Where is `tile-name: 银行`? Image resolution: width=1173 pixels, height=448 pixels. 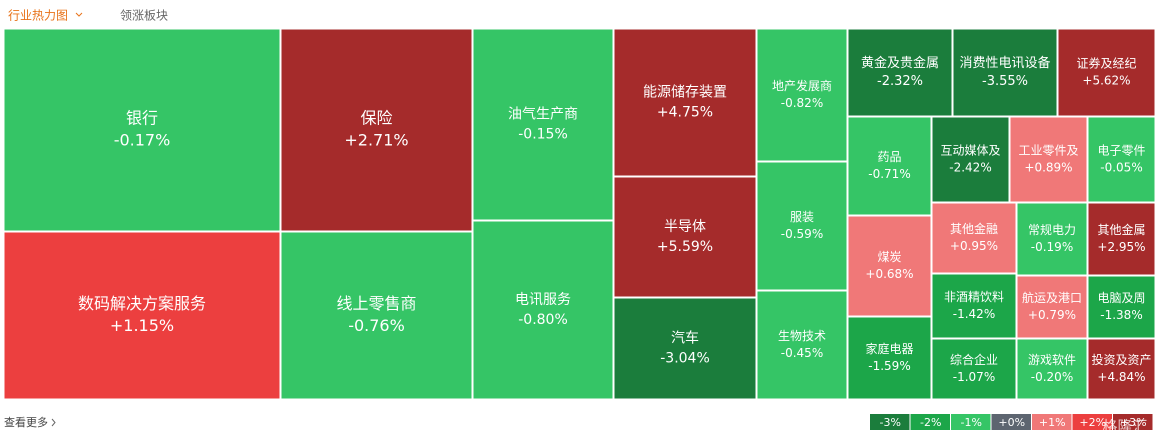
tile-name: 银行 is located at coordinates (142, 117).